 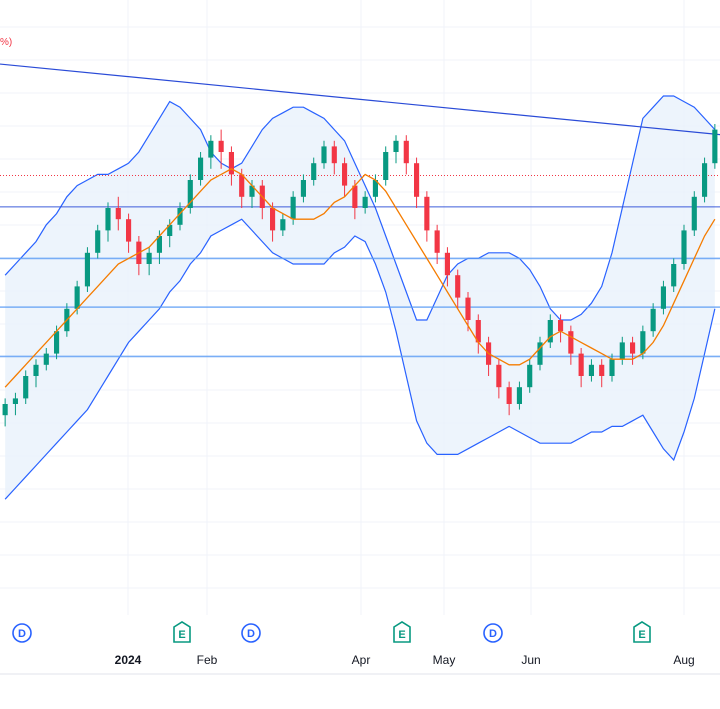 I want to click on descending-trendline, so click(x=360, y=99).